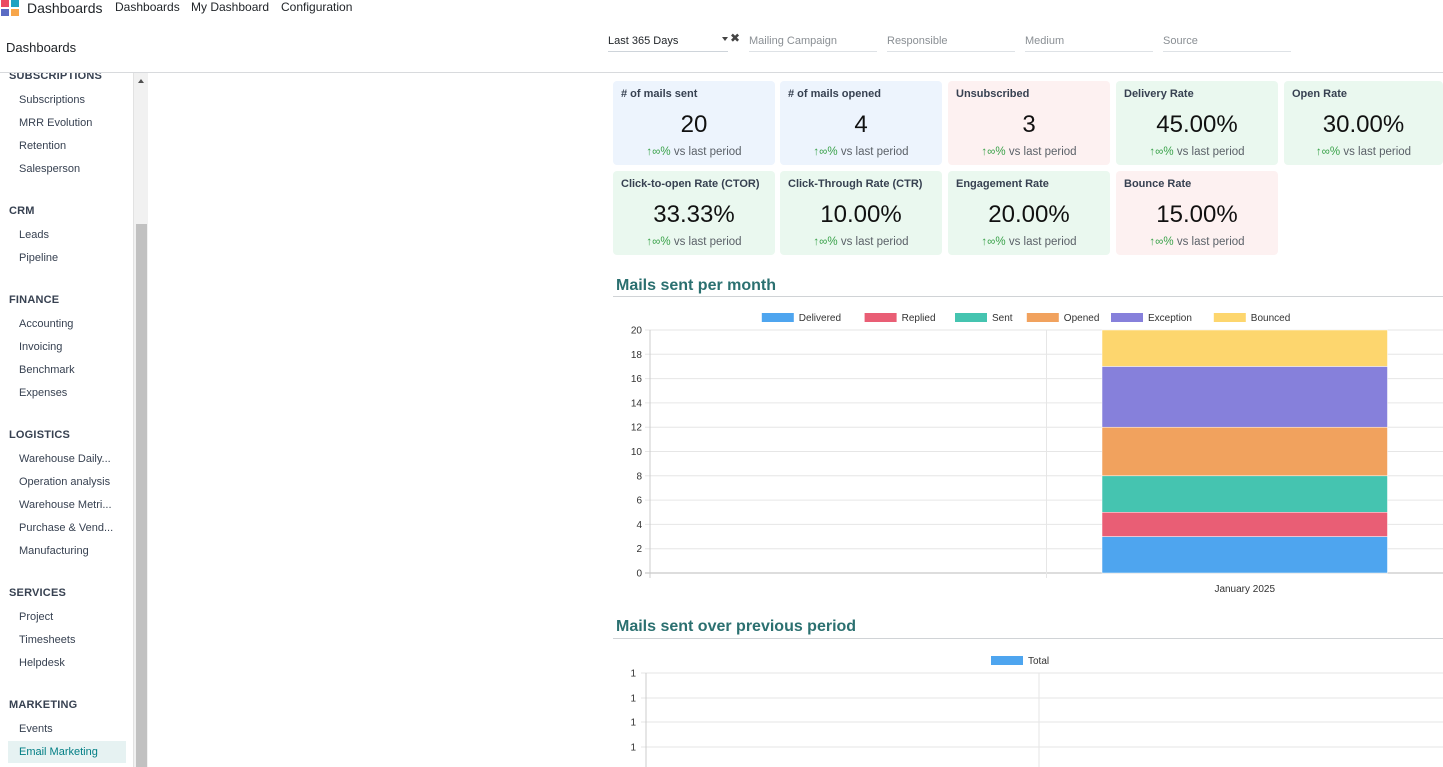 The image size is (1443, 767). I want to click on source-placeholder: Source, so click(1180, 41).